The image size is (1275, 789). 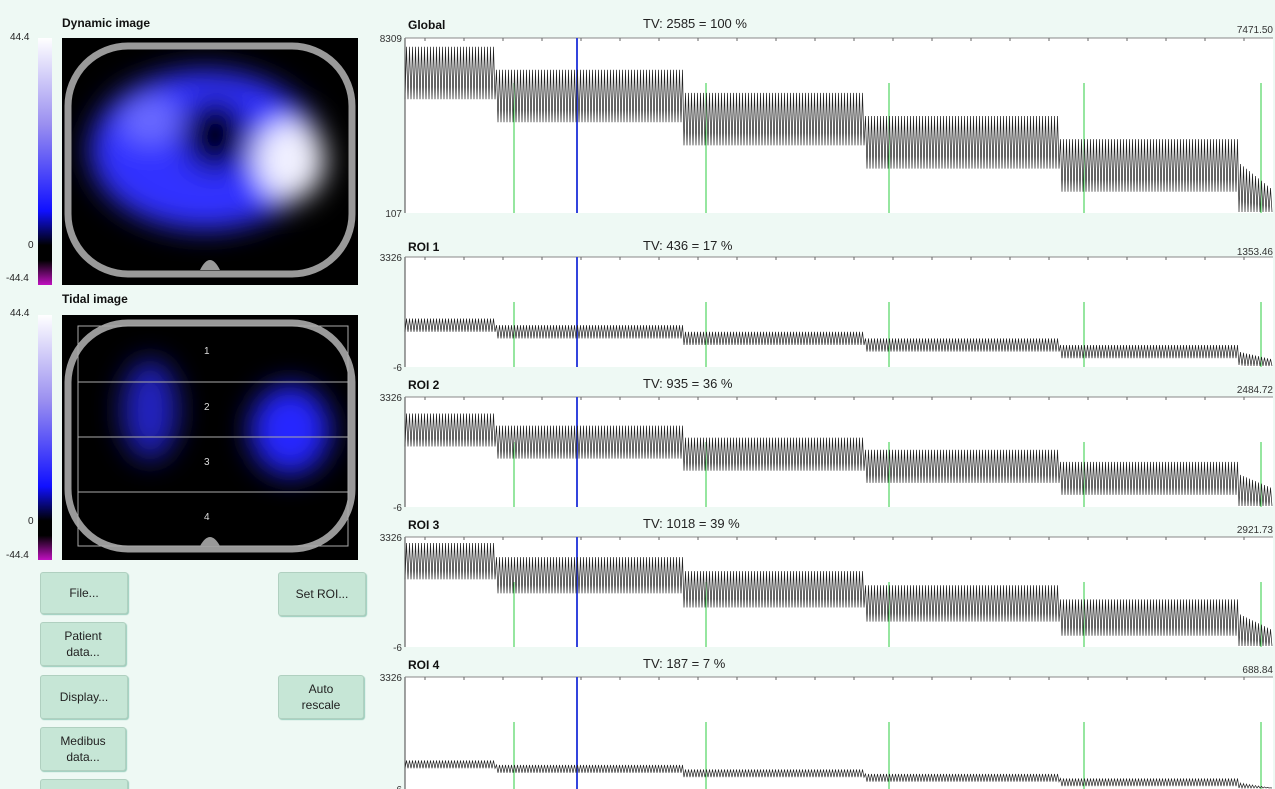 I want to click on panel-title: Tidal image, so click(x=95, y=299).